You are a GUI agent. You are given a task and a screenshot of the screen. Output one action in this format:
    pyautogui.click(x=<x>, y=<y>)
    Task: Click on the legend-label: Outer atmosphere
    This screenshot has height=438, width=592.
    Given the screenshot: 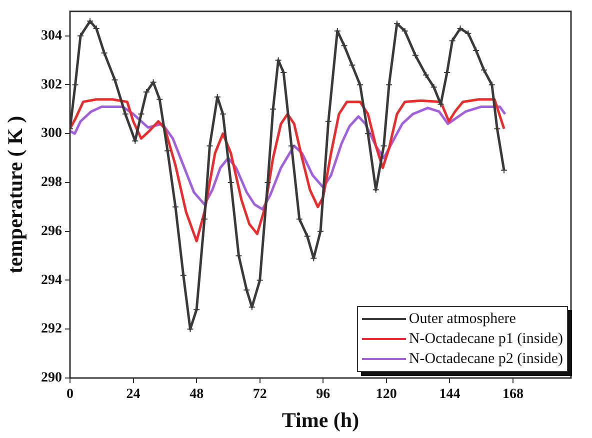 What is the action you would take?
    pyautogui.click(x=462, y=319)
    